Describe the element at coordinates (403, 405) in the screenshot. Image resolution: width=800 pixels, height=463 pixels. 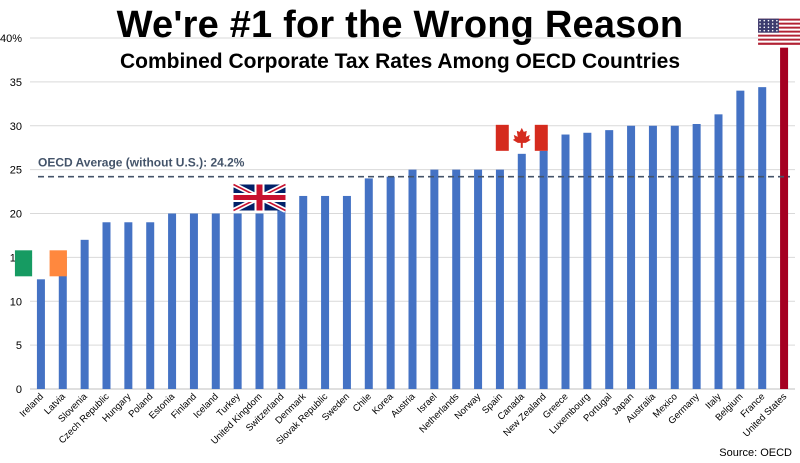
I see `x-tick-label: Austria` at that location.